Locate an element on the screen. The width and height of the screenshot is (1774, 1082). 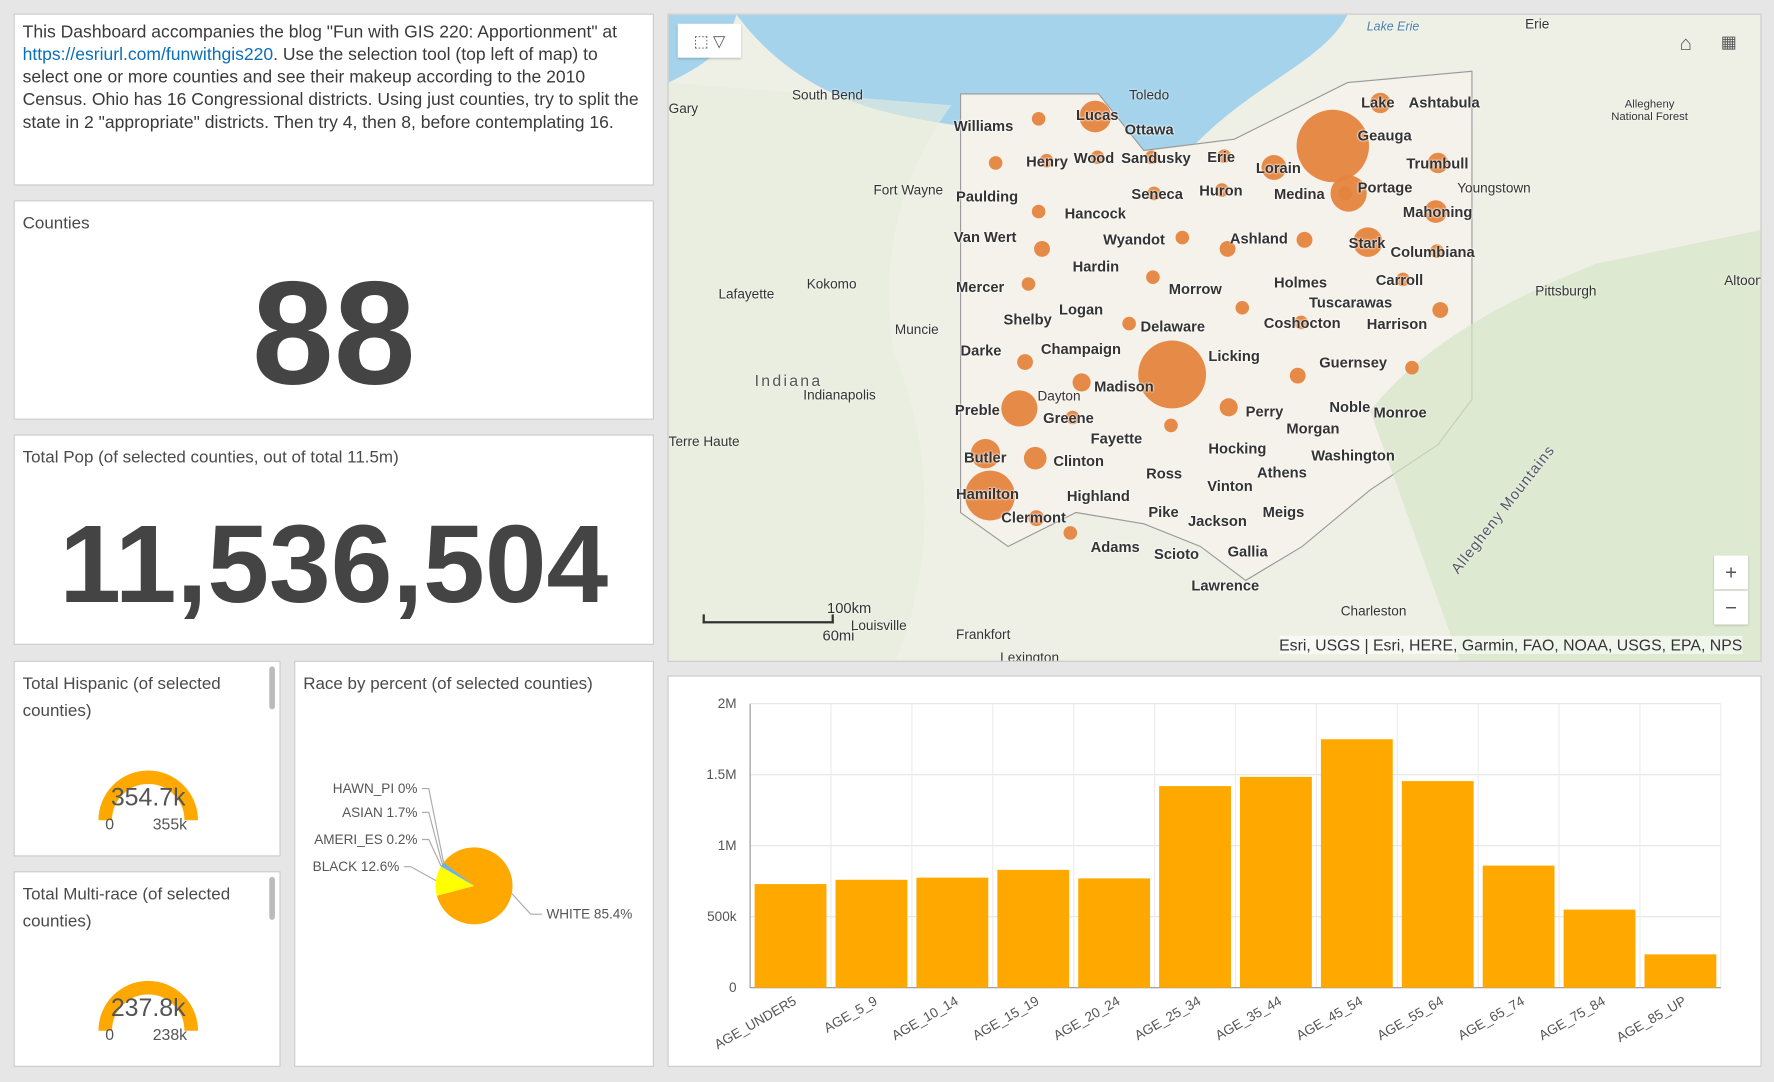
x-tick-label: AGE_15_19 is located at coordinates (1006, 1018).